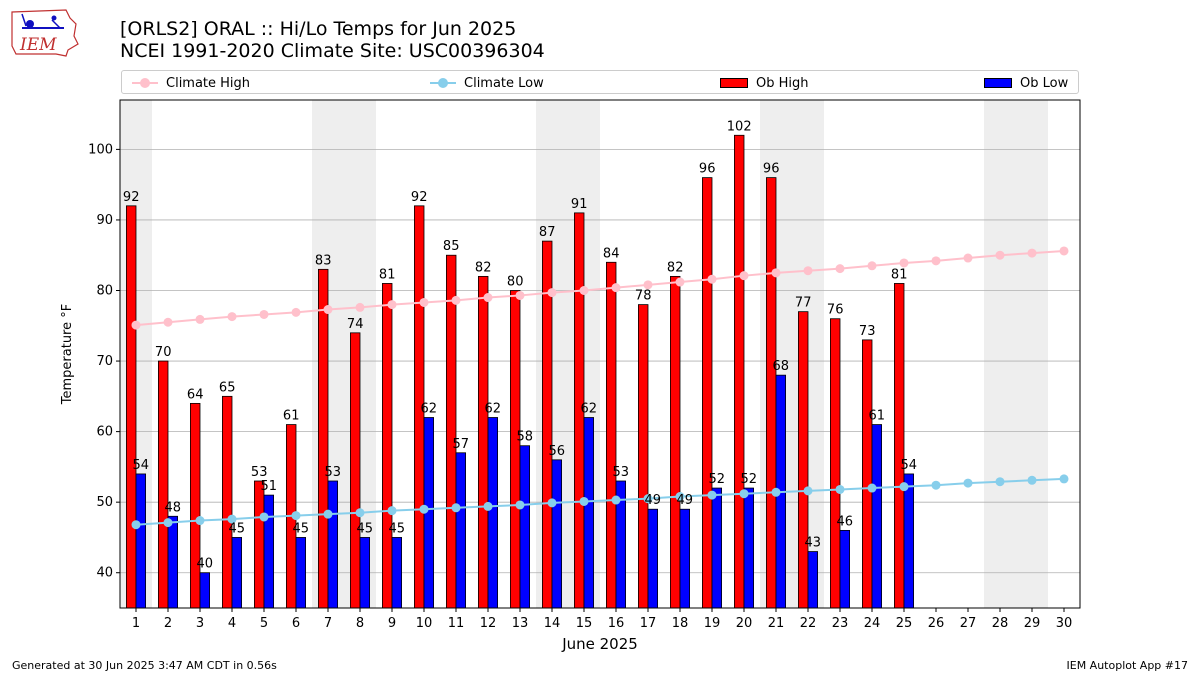 The width and height of the screenshot is (1200, 675). I want to click on x-axis-label: June 2025, so click(599, 644).